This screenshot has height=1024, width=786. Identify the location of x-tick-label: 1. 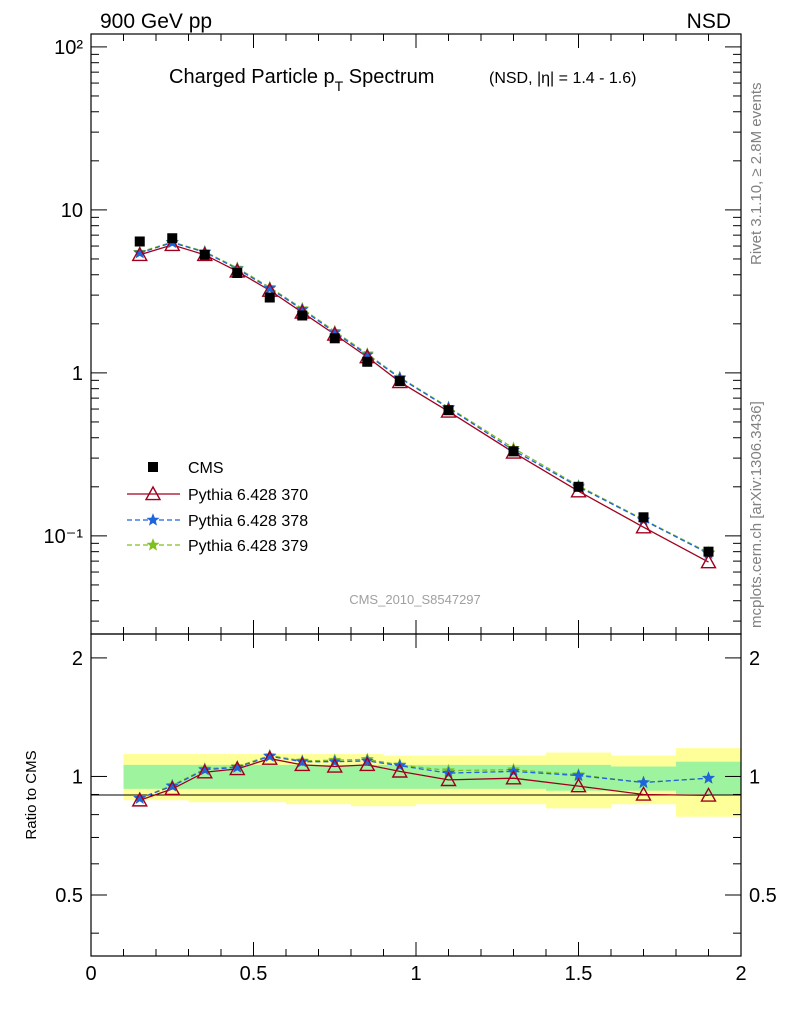
(415, 974).